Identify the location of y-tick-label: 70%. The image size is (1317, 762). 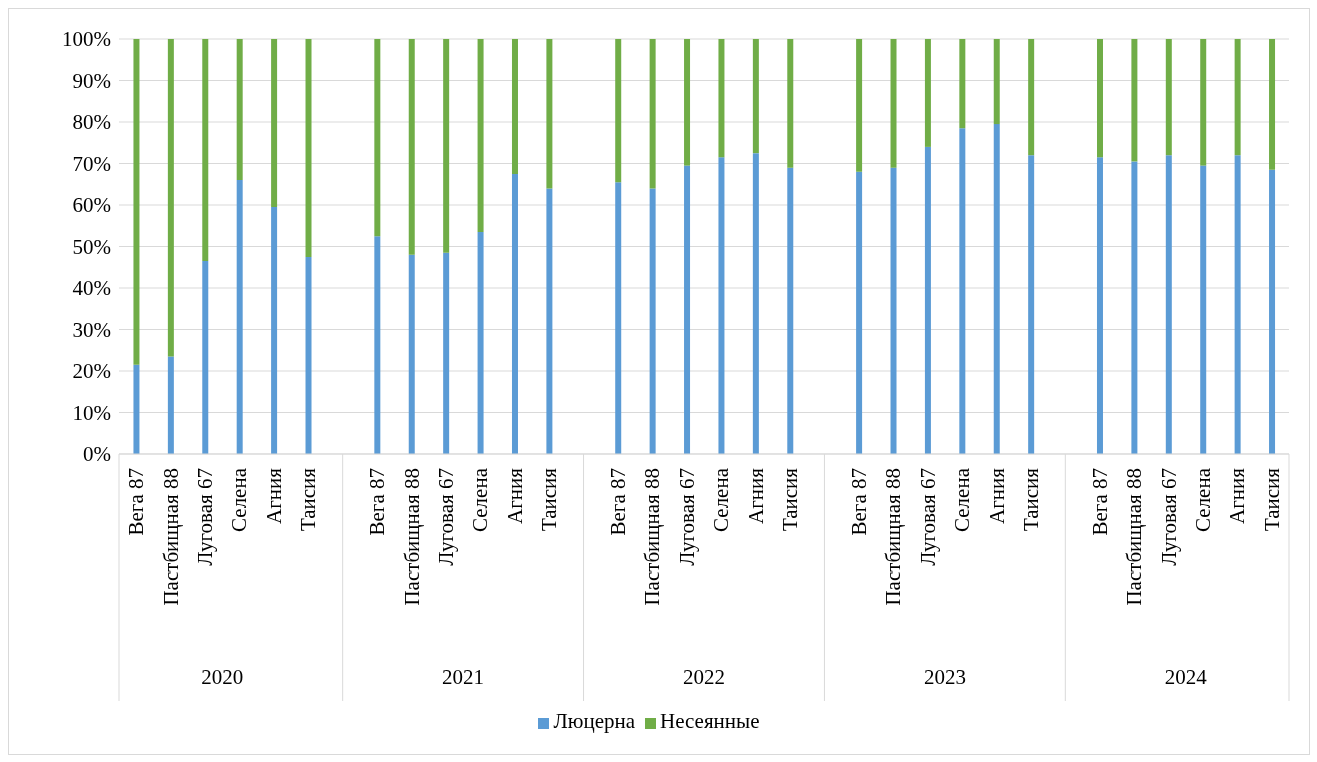
(91, 163).